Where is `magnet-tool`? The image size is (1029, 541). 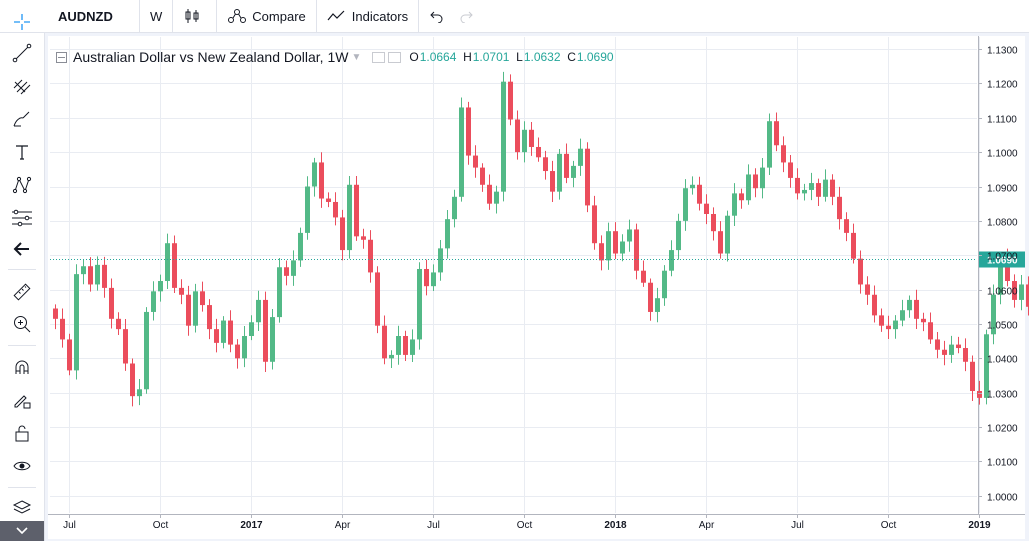
magnet-tool is located at coordinates (22, 368).